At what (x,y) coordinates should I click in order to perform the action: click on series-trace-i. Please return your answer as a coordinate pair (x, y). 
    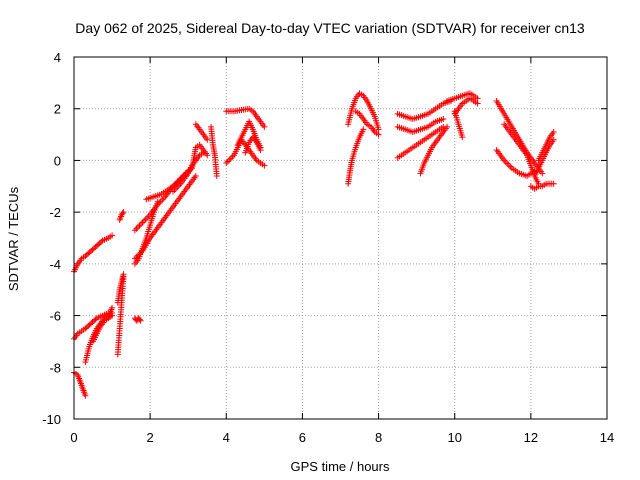
    Looking at the image, I should click on (121, 216).